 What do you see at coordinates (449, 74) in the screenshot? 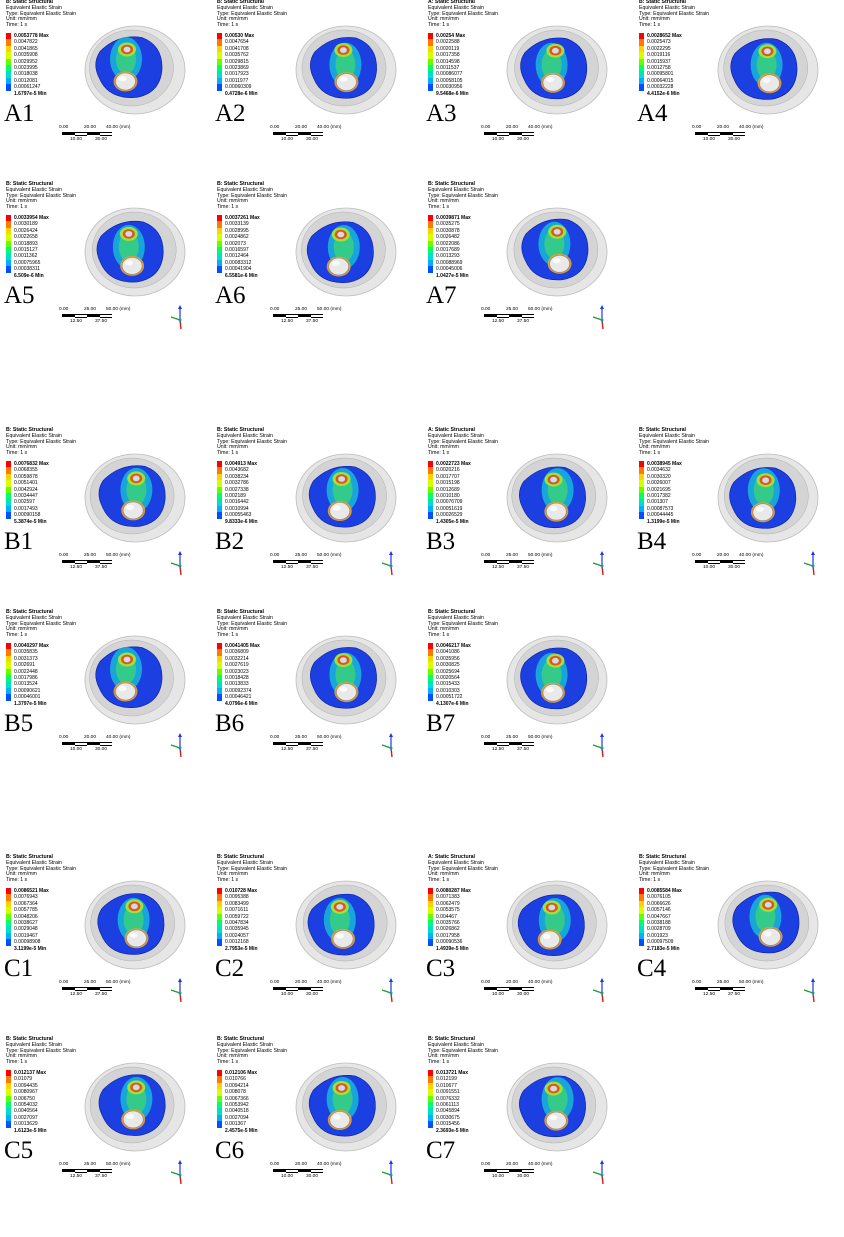
I see `legend-value: 0.00086077` at bounding box center [449, 74].